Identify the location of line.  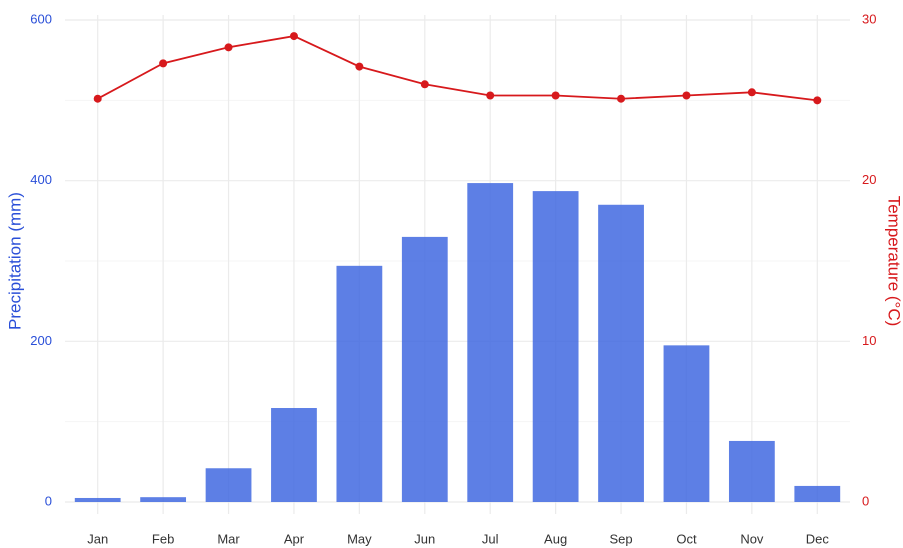
(457, 68).